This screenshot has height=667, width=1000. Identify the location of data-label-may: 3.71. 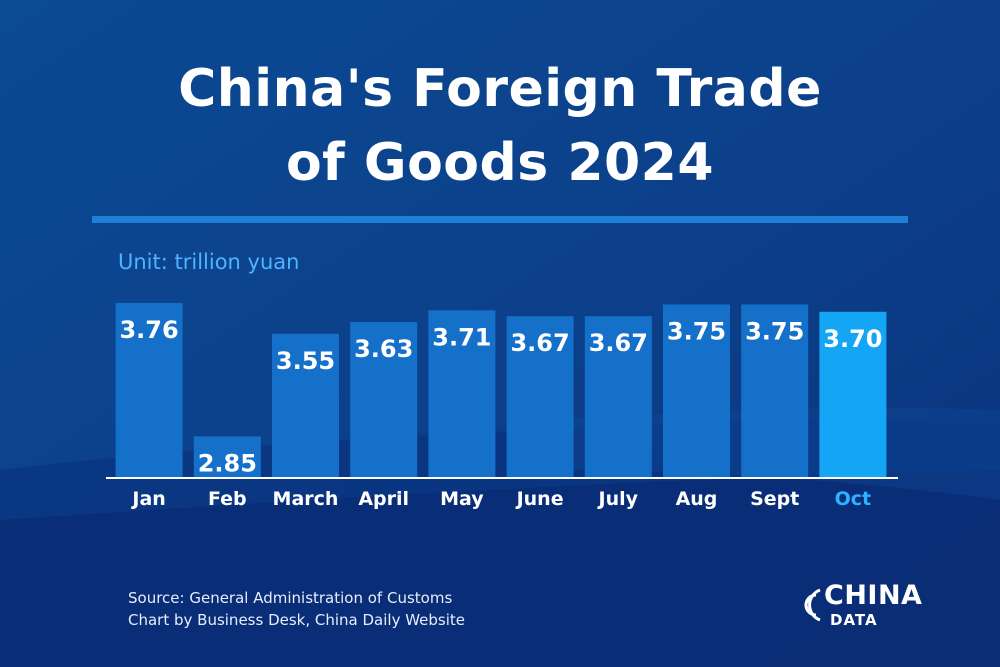
(461, 337).